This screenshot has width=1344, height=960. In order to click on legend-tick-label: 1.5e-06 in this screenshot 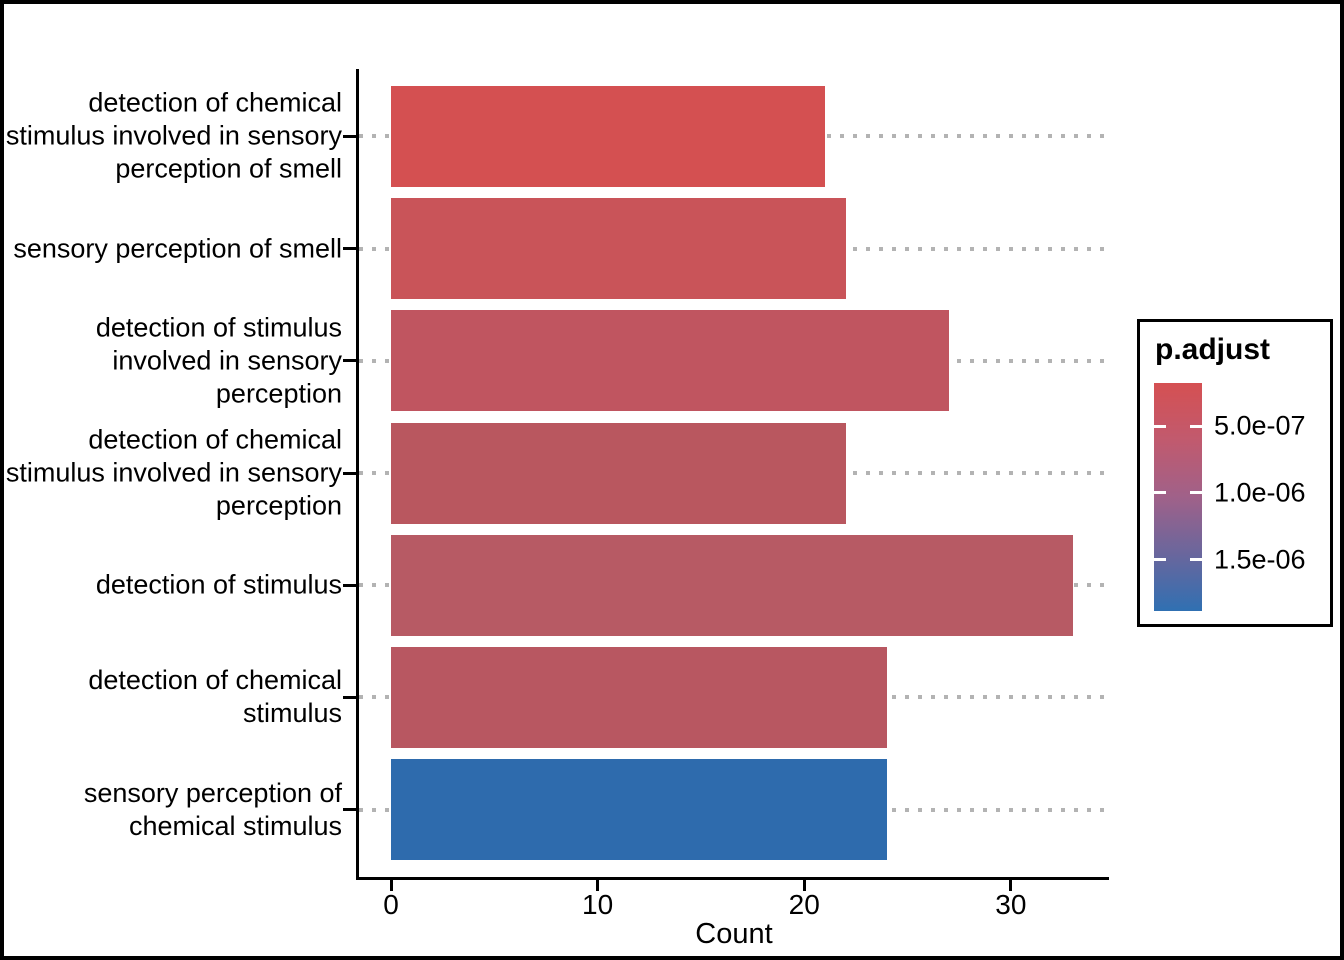, I will do `click(1260, 559)`.